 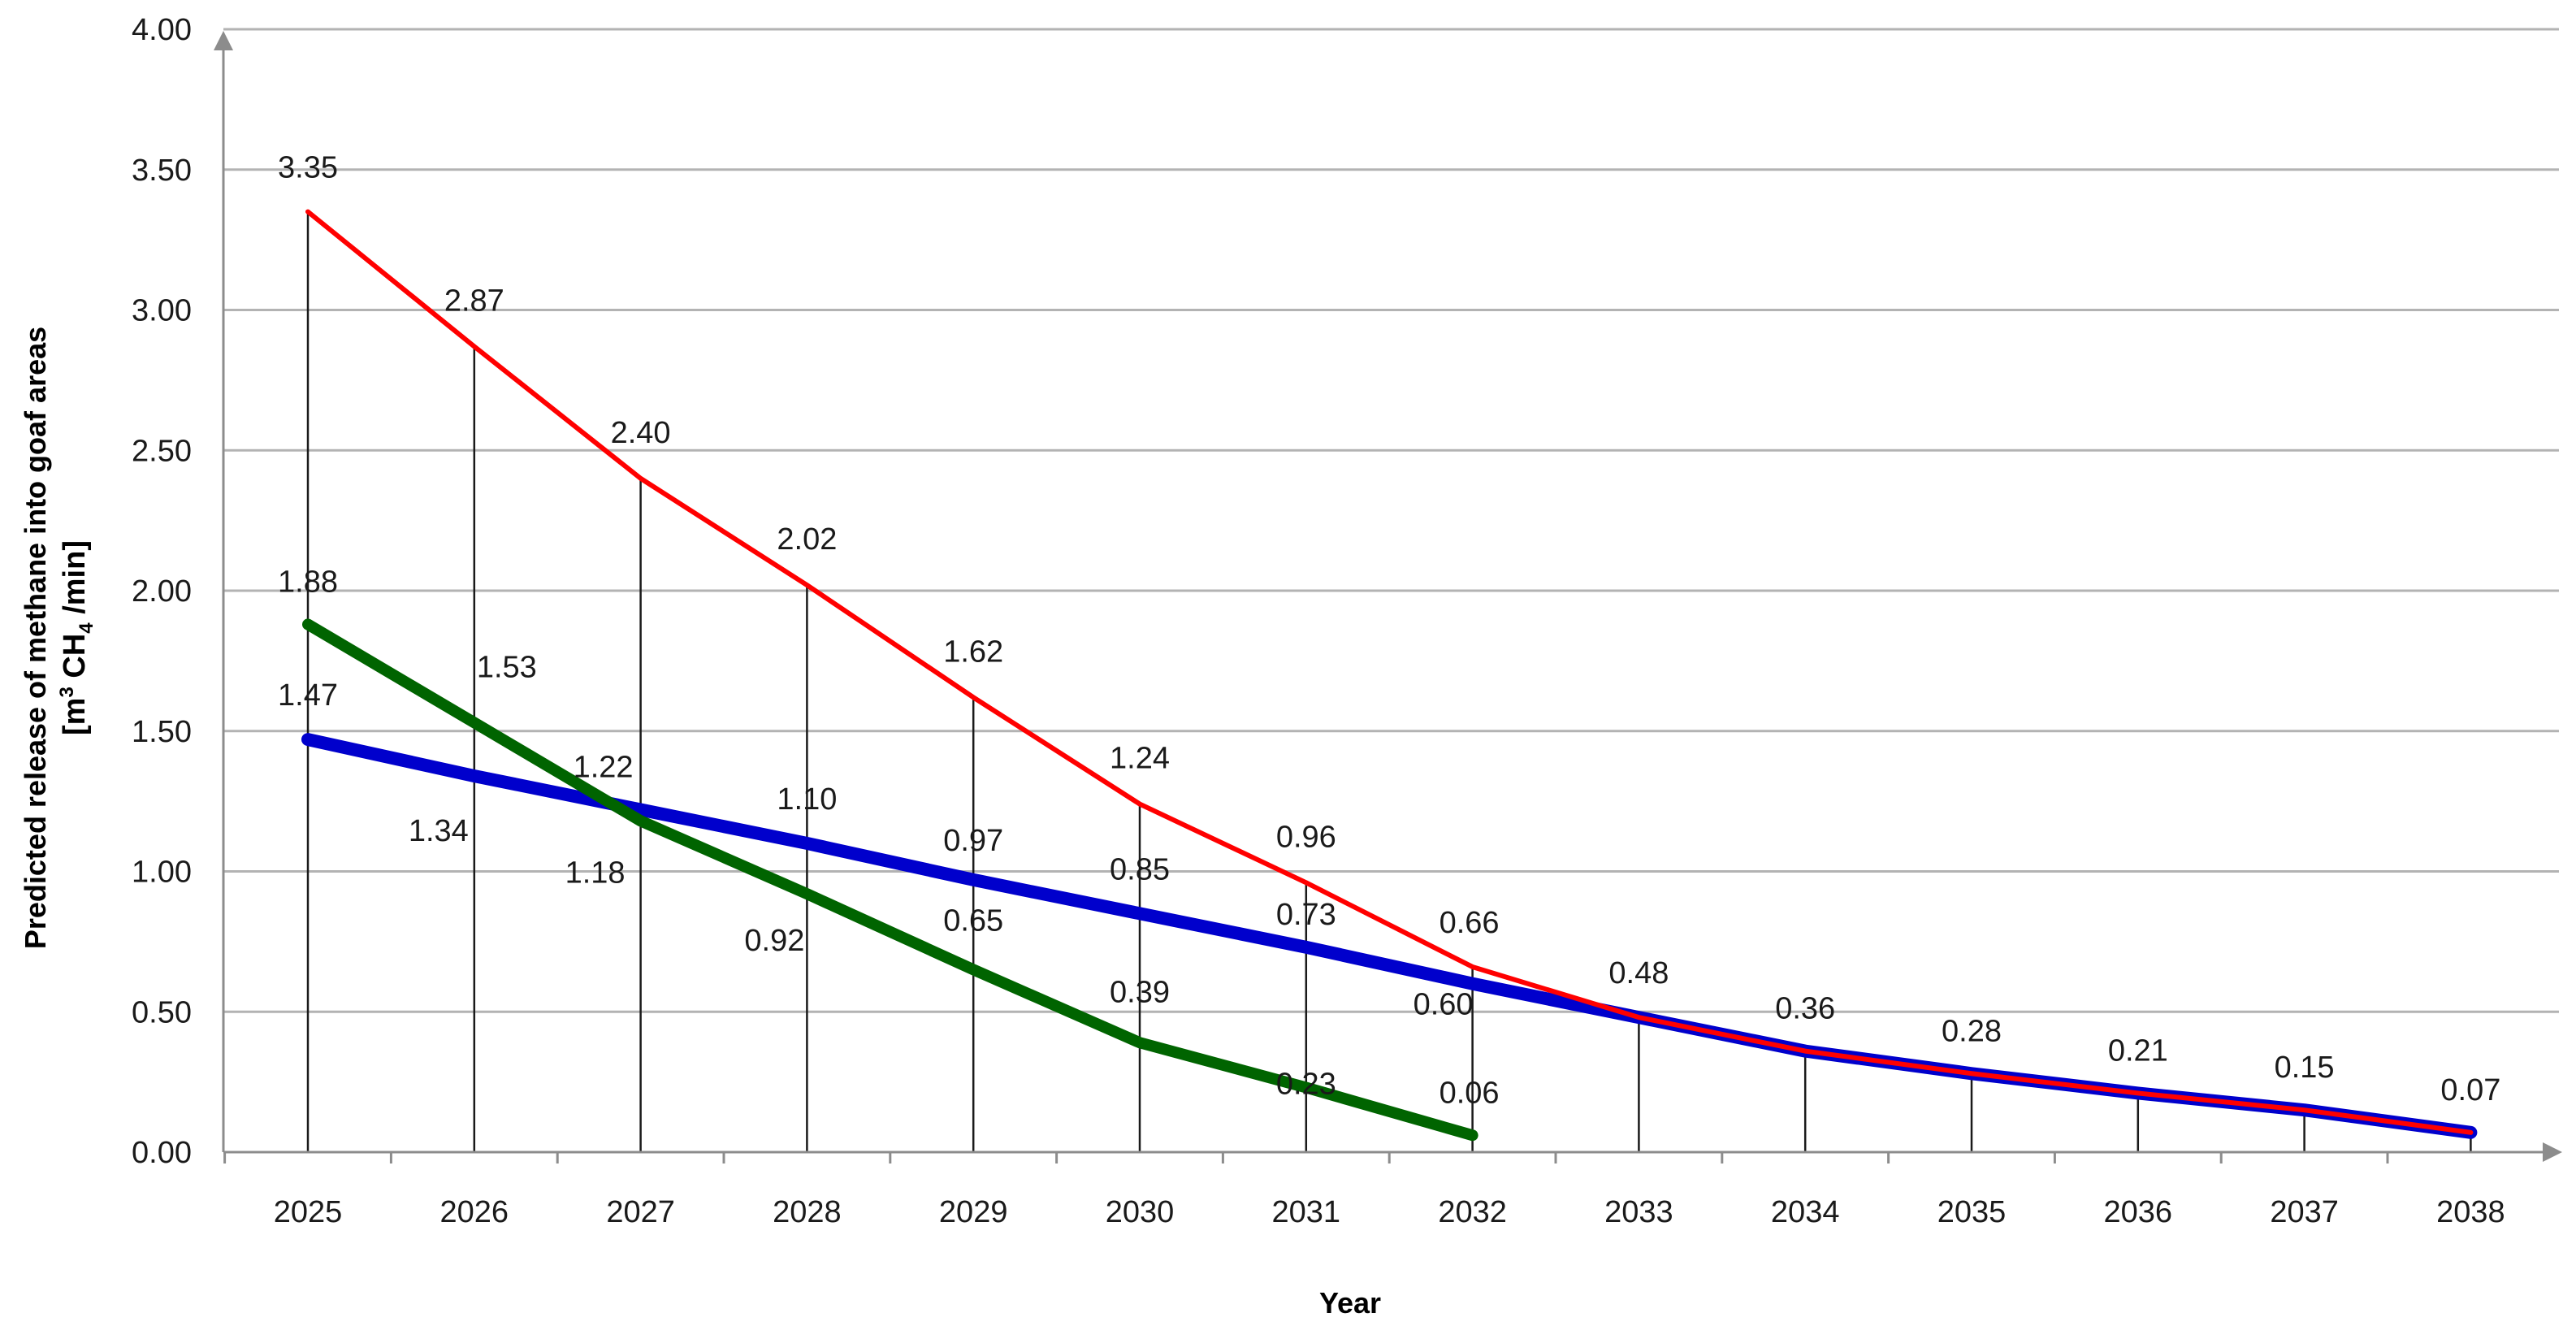 I want to click on y-tick-label: 0.50, so click(x=162, y=1012).